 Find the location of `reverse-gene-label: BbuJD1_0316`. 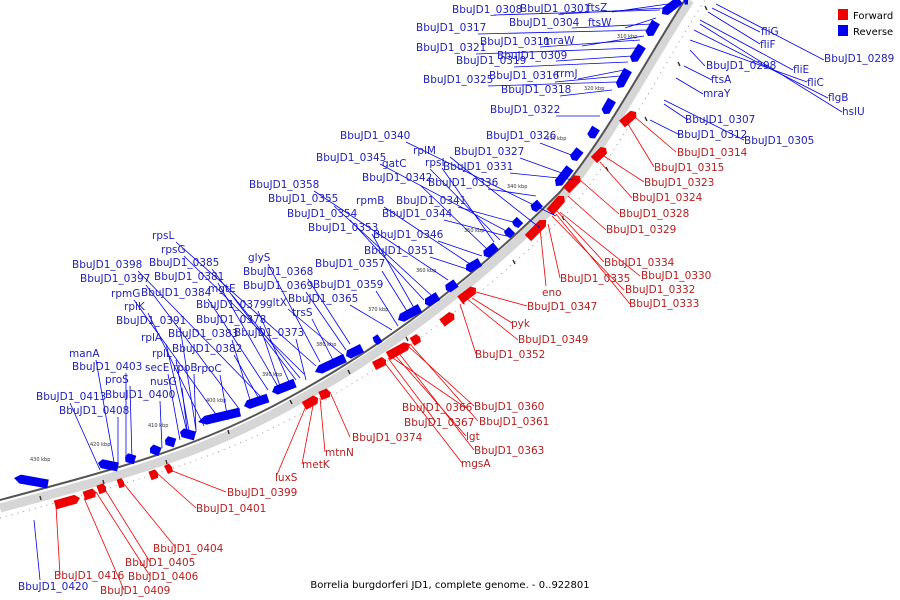

reverse-gene-label: BbuJD1_0316 is located at coordinates (524, 76).